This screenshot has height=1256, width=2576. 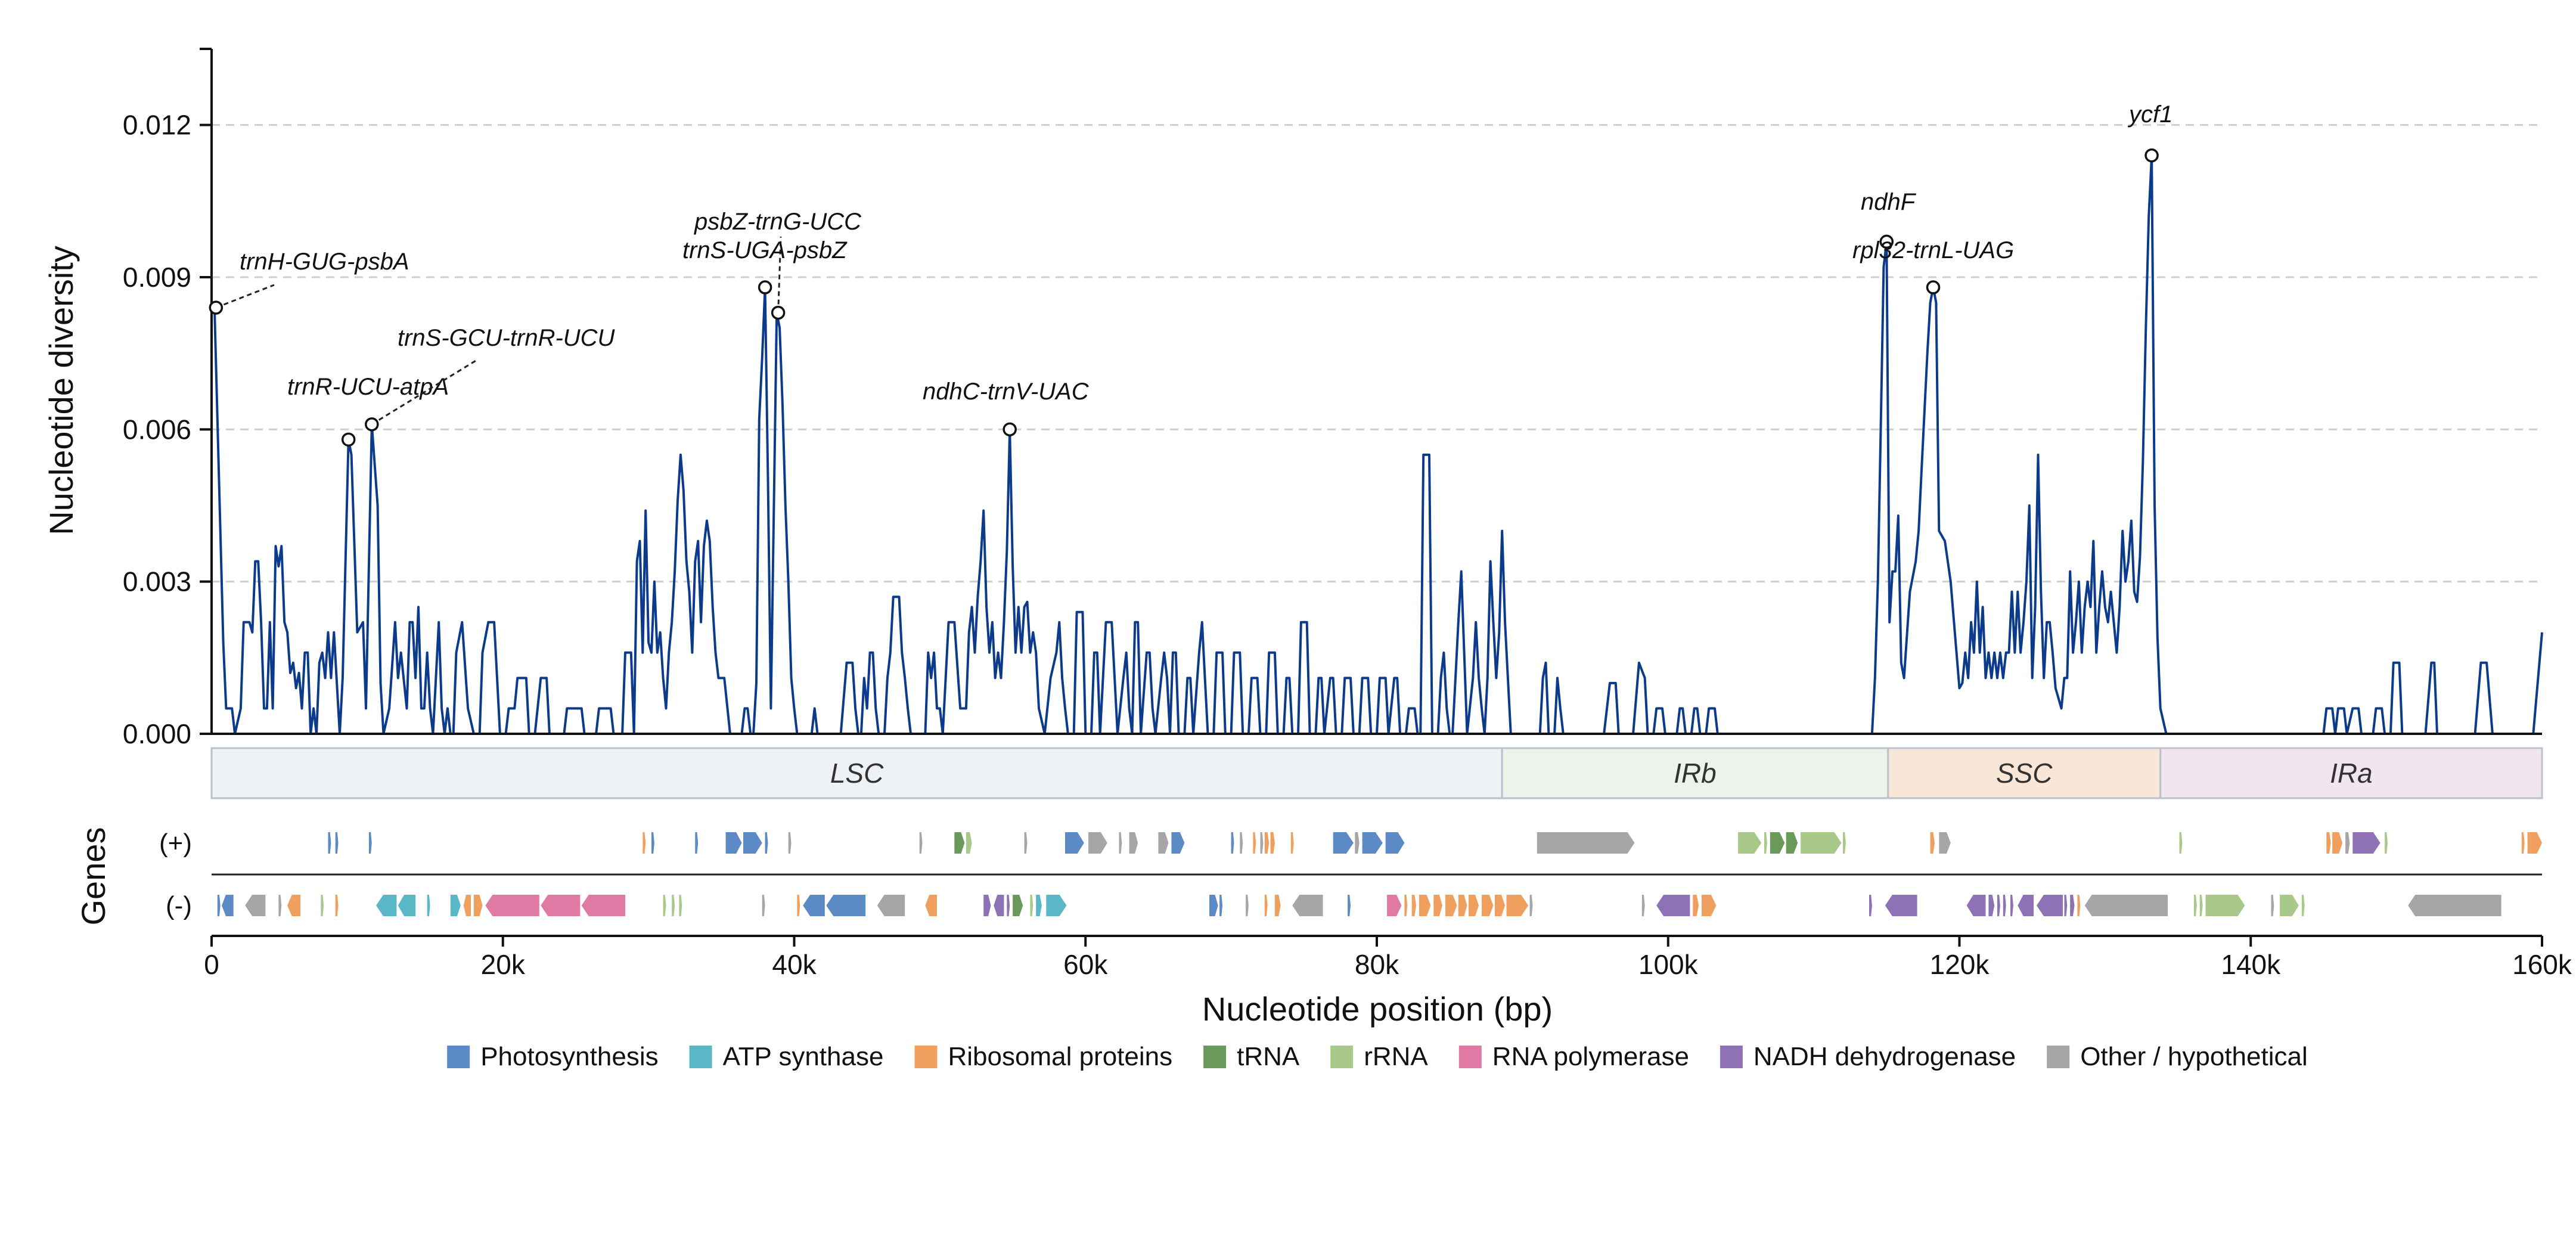 I want to click on region-label: IRb, so click(x=1696, y=774).